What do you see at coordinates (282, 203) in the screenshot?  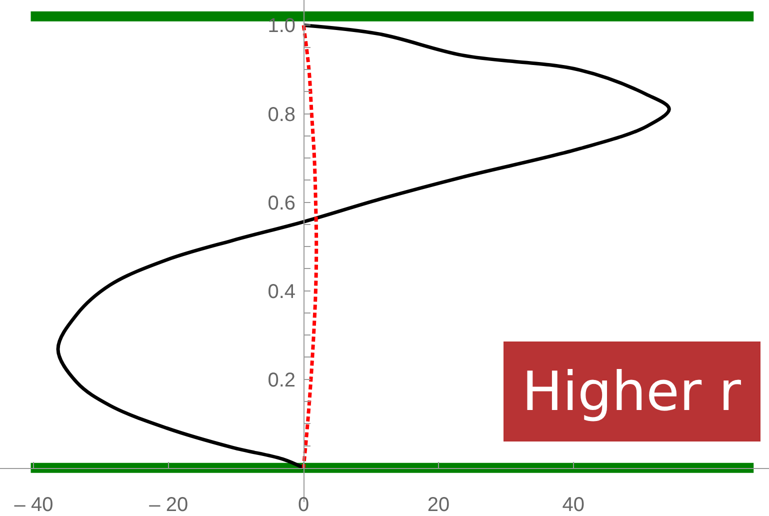 I see `y-tick-label: 0.6` at bounding box center [282, 203].